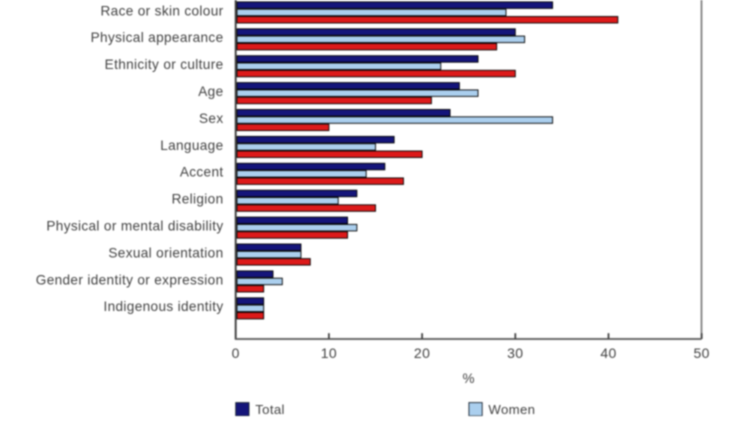  I want to click on svg-text: 0, so click(236, 353).